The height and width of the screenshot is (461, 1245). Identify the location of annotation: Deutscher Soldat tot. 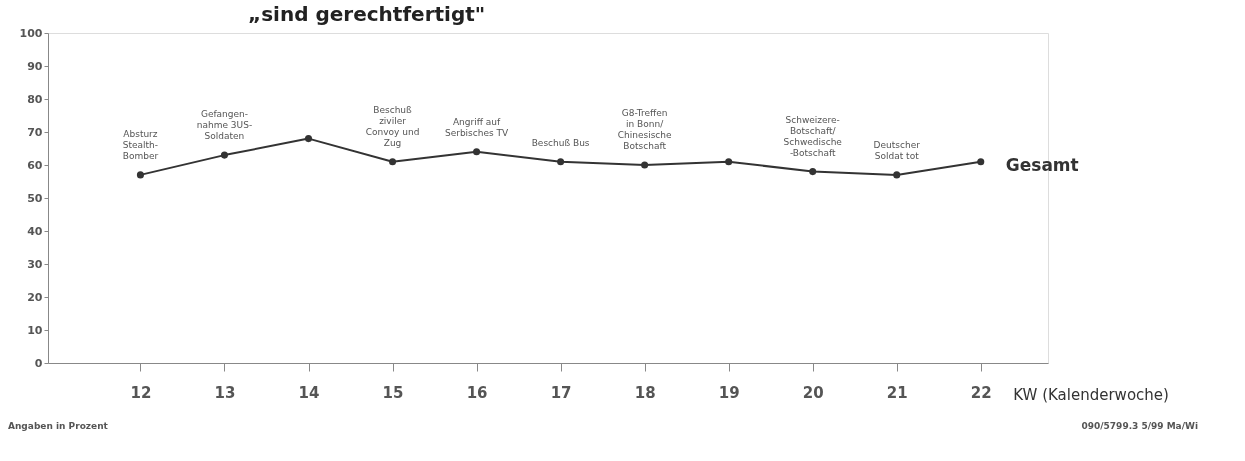
(897, 150).